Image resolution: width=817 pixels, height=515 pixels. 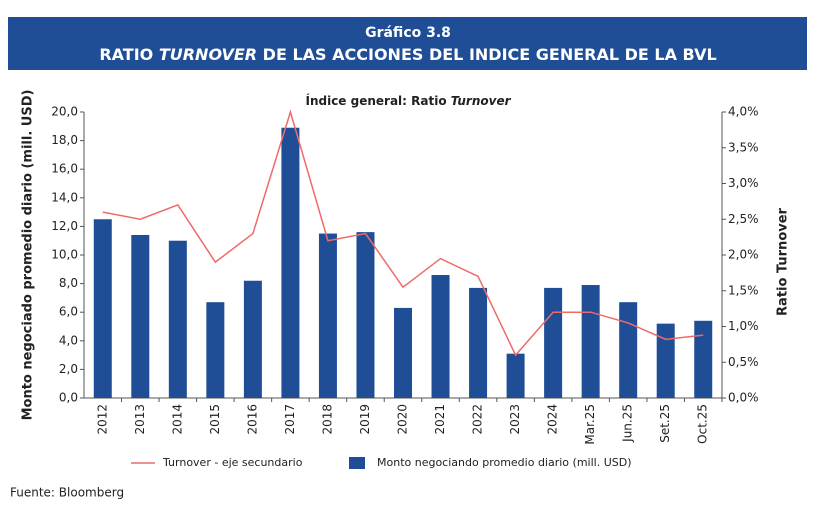 What do you see at coordinates (440, 419) in the screenshot?
I see `x-tick-label: 2021` at bounding box center [440, 419].